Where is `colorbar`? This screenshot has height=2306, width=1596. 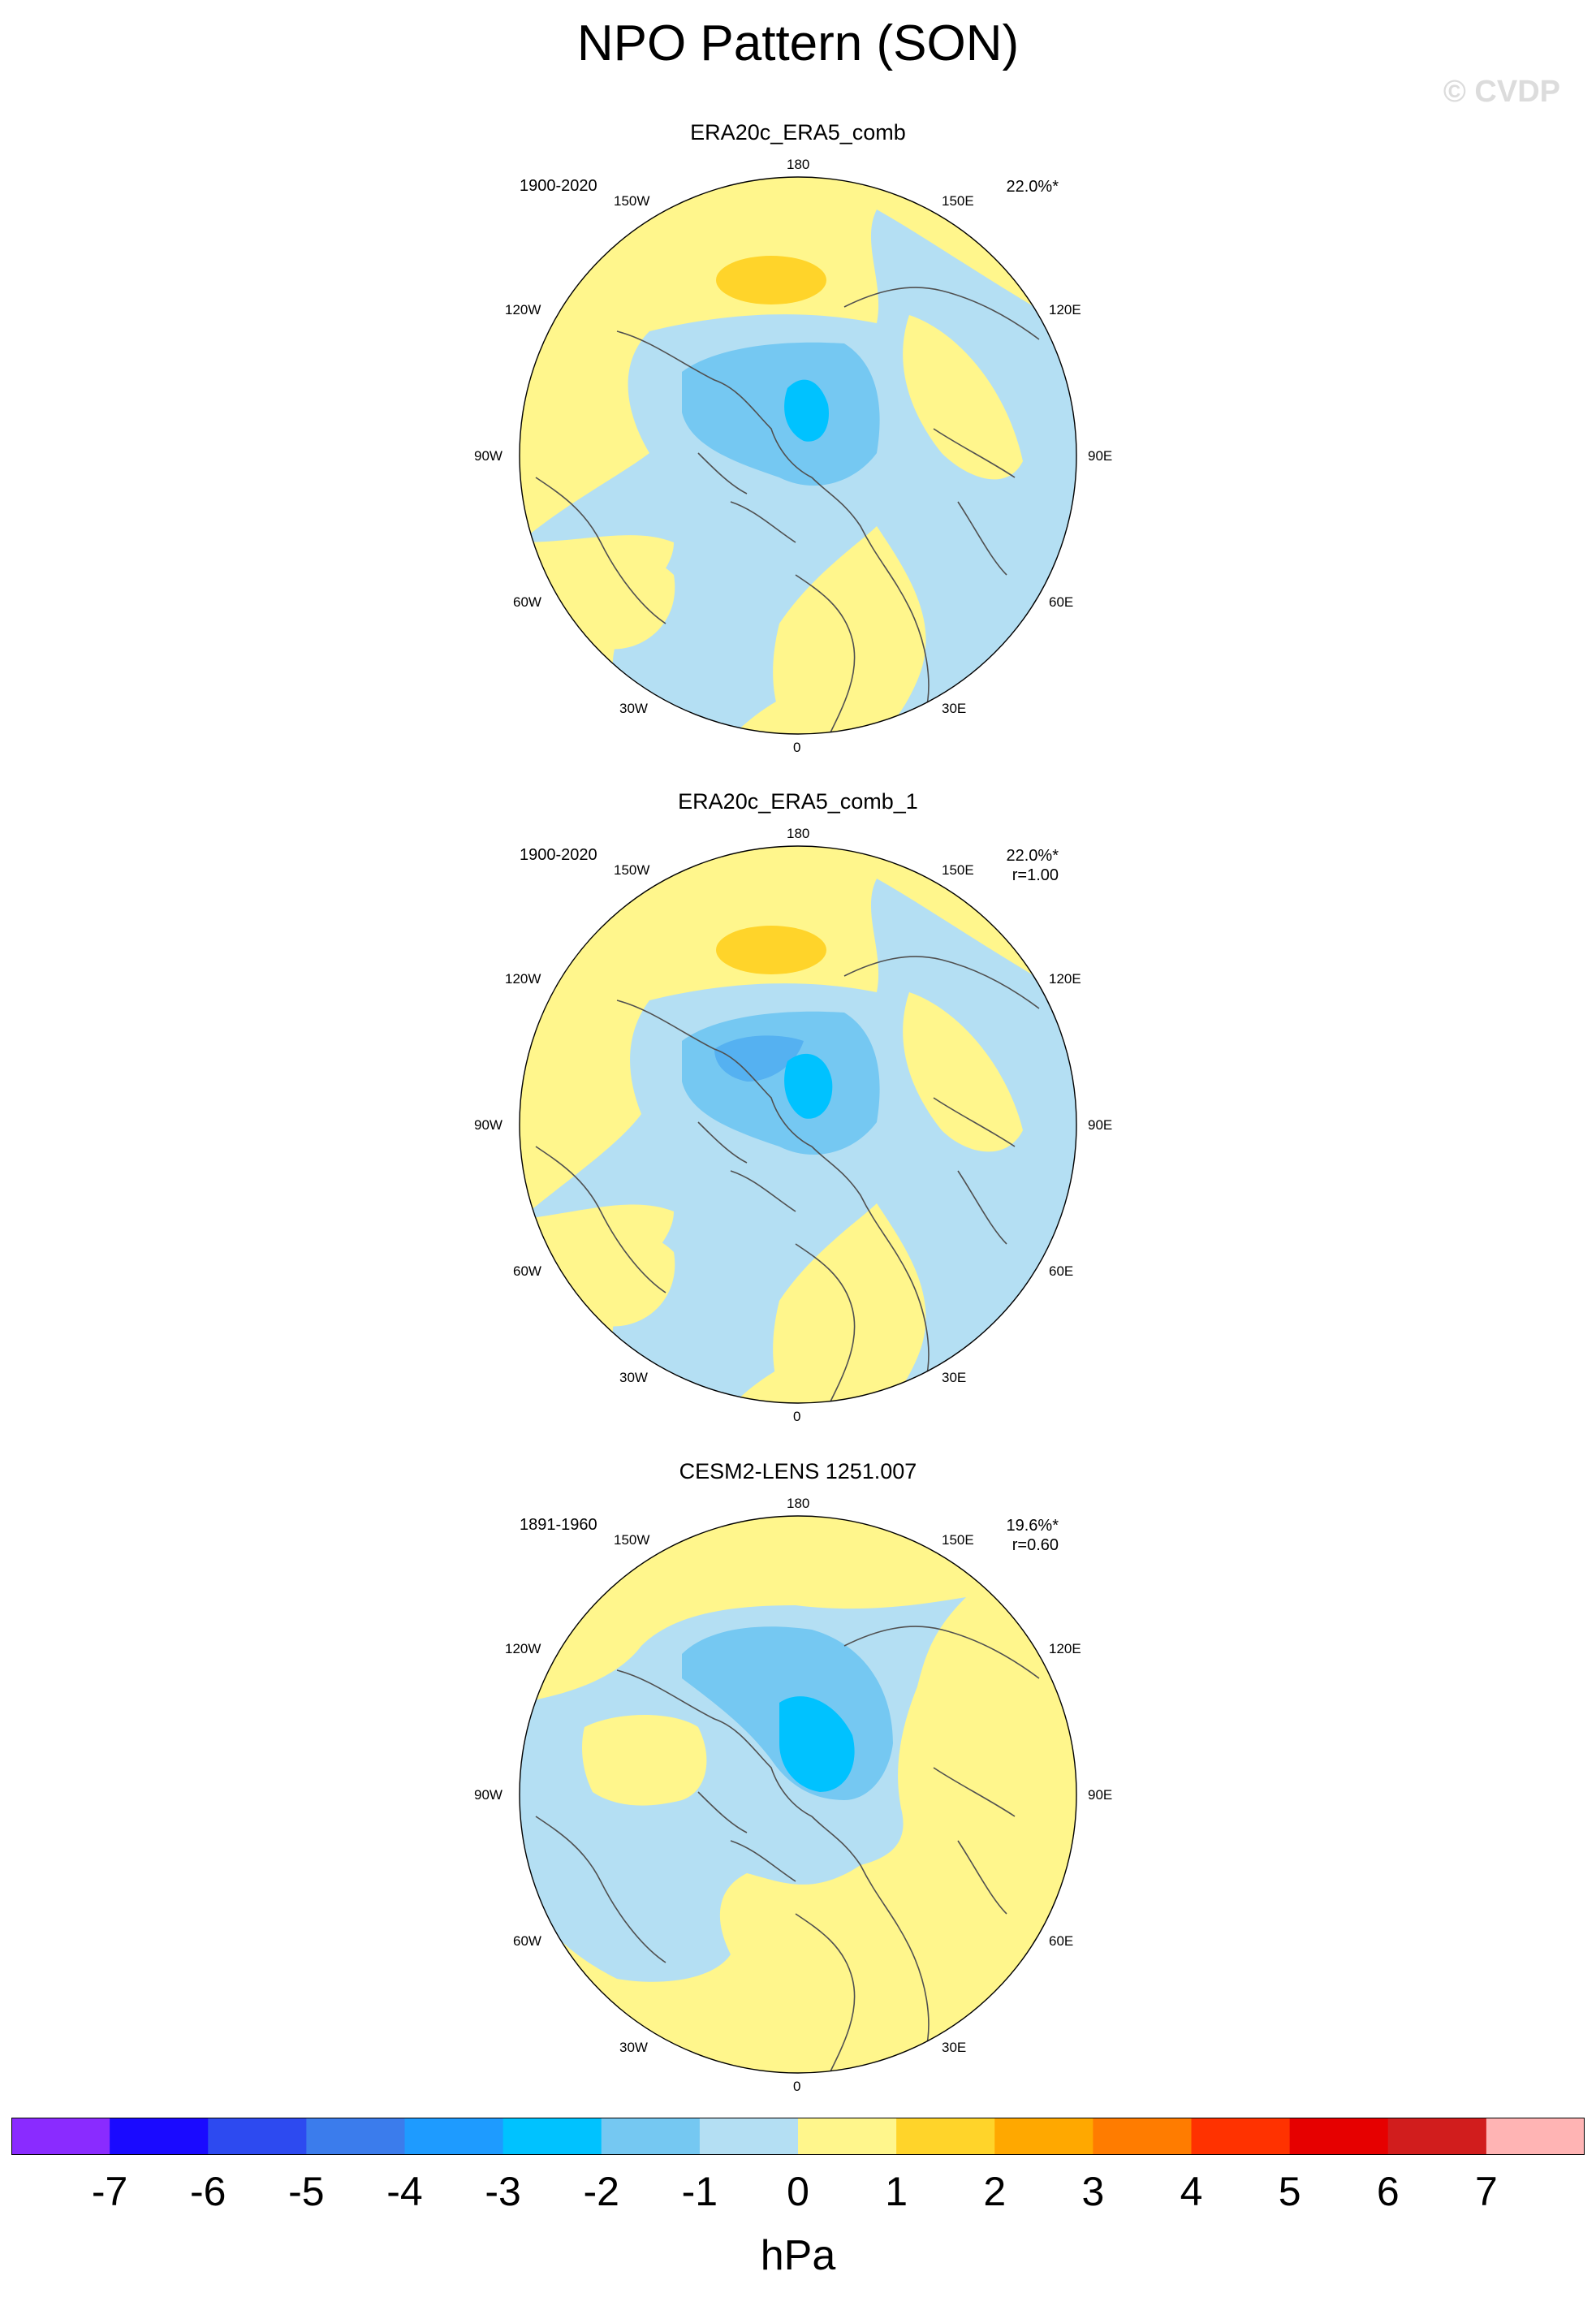 colorbar is located at coordinates (798, 2136).